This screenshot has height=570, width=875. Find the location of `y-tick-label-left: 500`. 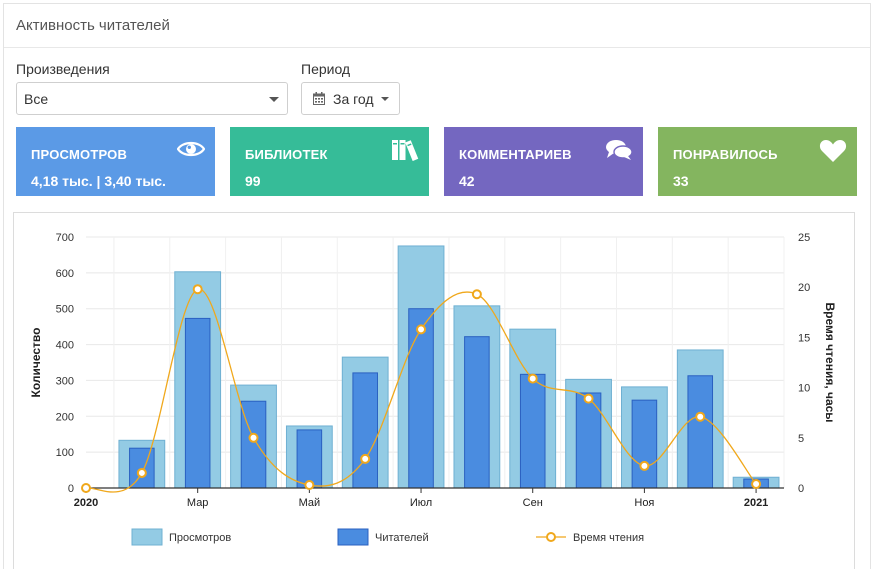

y-tick-label-left: 500 is located at coordinates (65, 310).